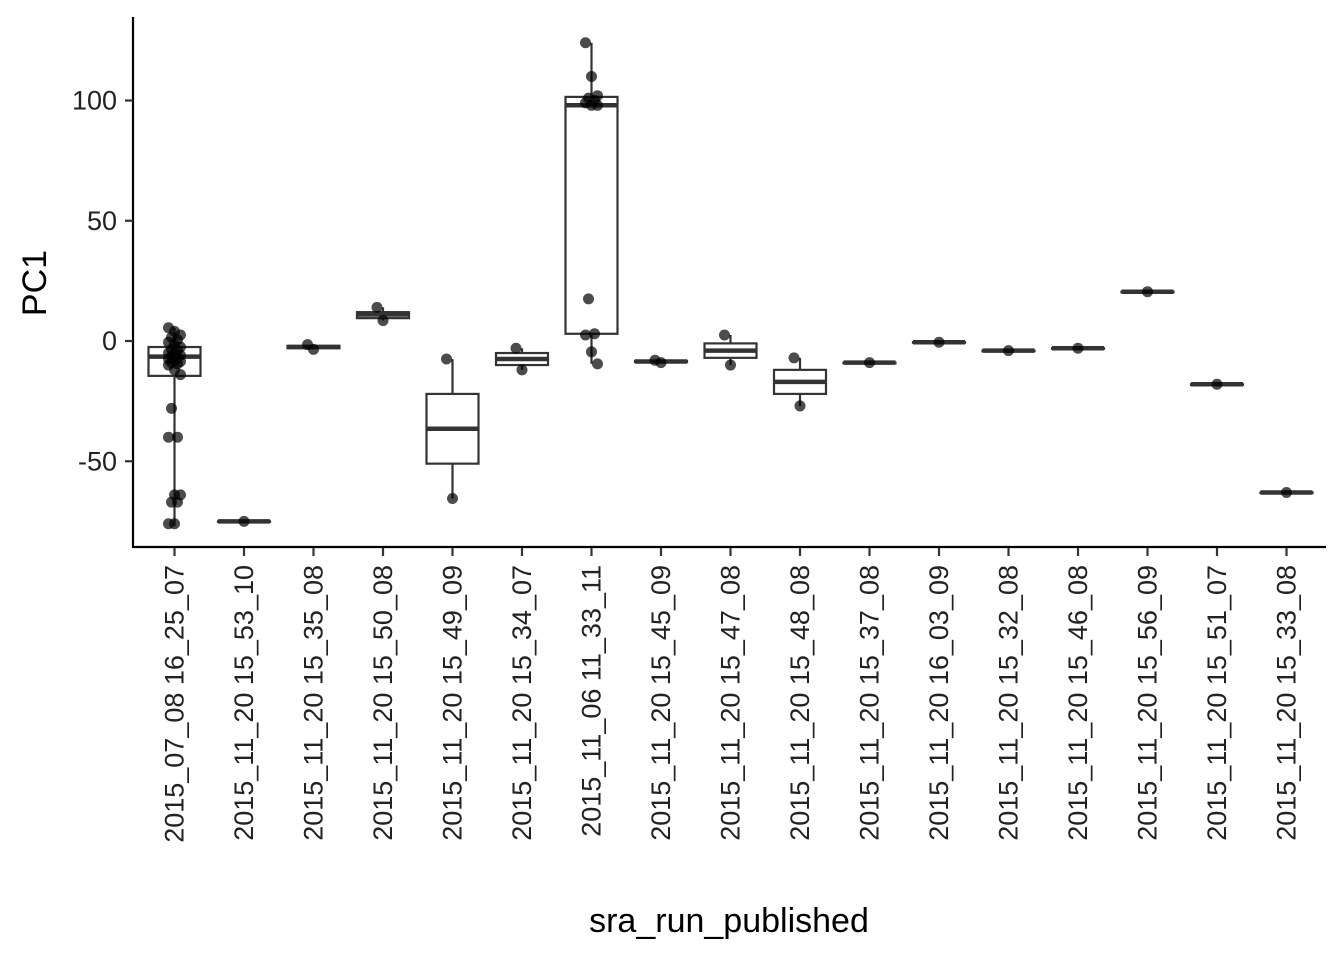  What do you see at coordinates (592, 701) in the screenshot?
I see `x-tick-label: 2015_11_06 11_33_11` at bounding box center [592, 701].